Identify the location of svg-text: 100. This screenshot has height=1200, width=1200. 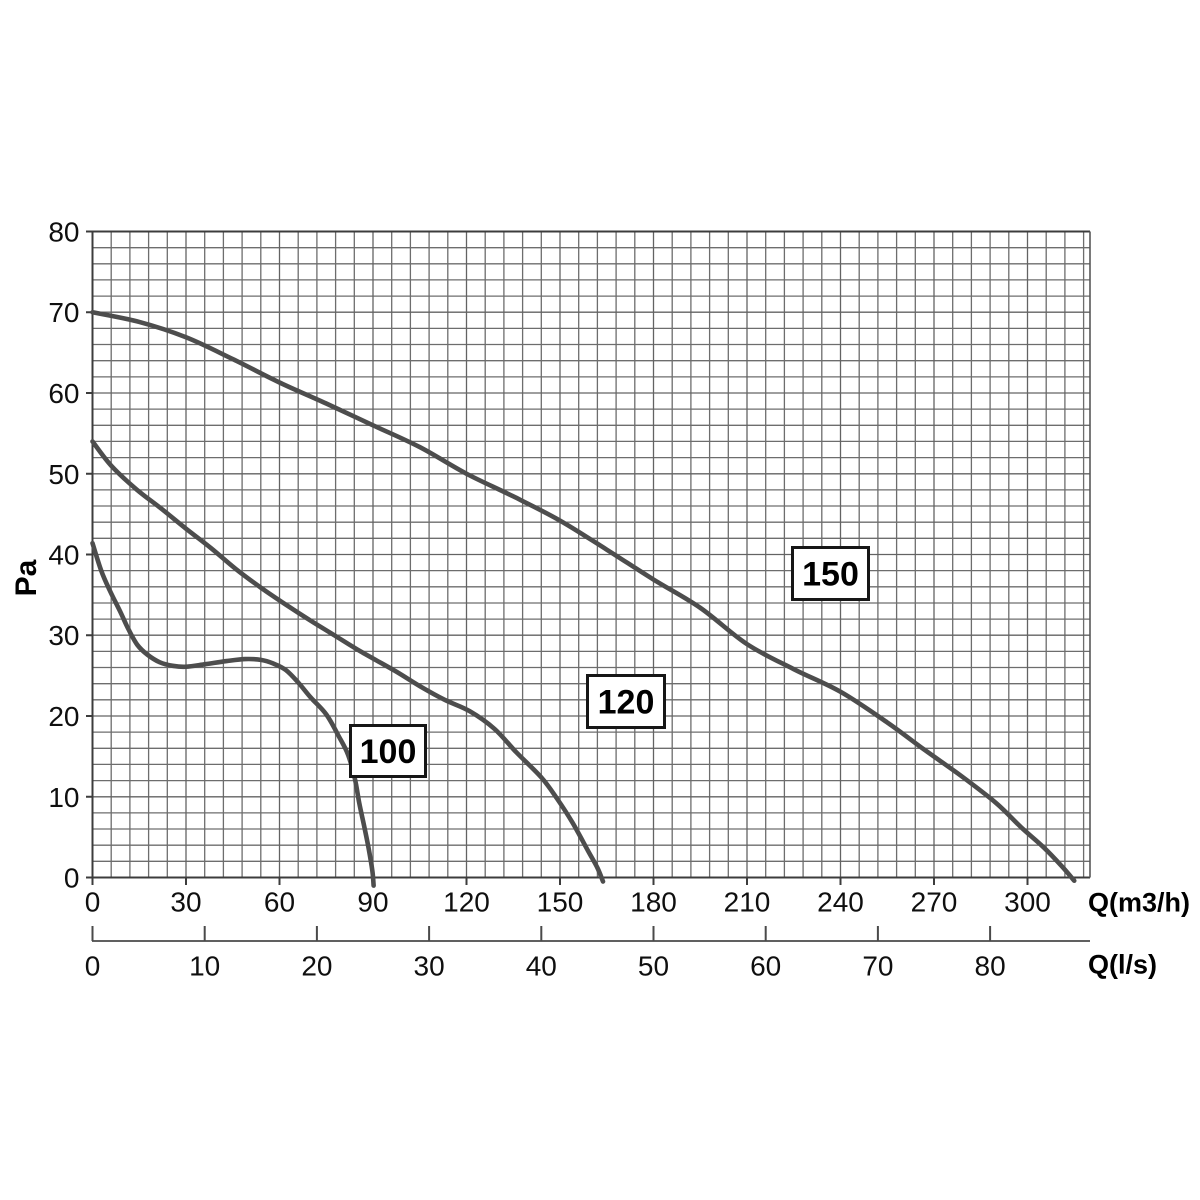
(388, 752).